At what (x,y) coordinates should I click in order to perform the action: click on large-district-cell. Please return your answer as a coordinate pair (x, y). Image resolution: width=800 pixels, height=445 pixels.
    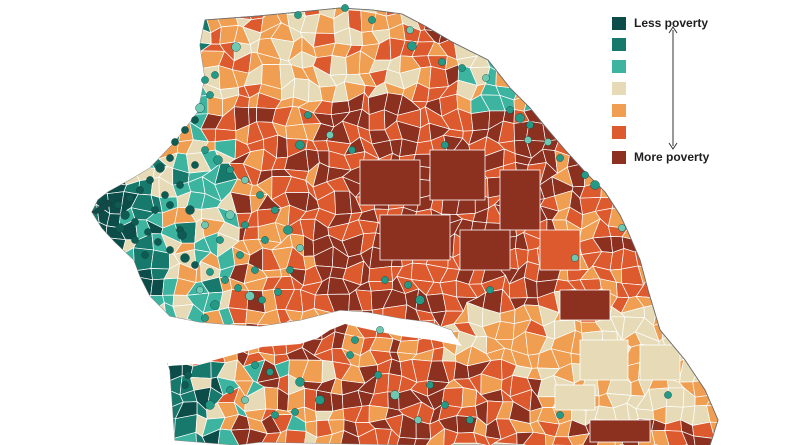
    Looking at the image, I should click on (585, 305).